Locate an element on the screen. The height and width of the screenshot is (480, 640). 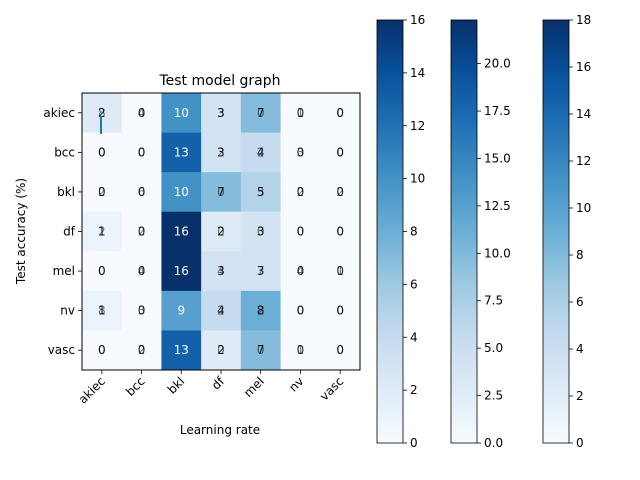
cell-value-label: 1 is located at coordinates (102, 311).